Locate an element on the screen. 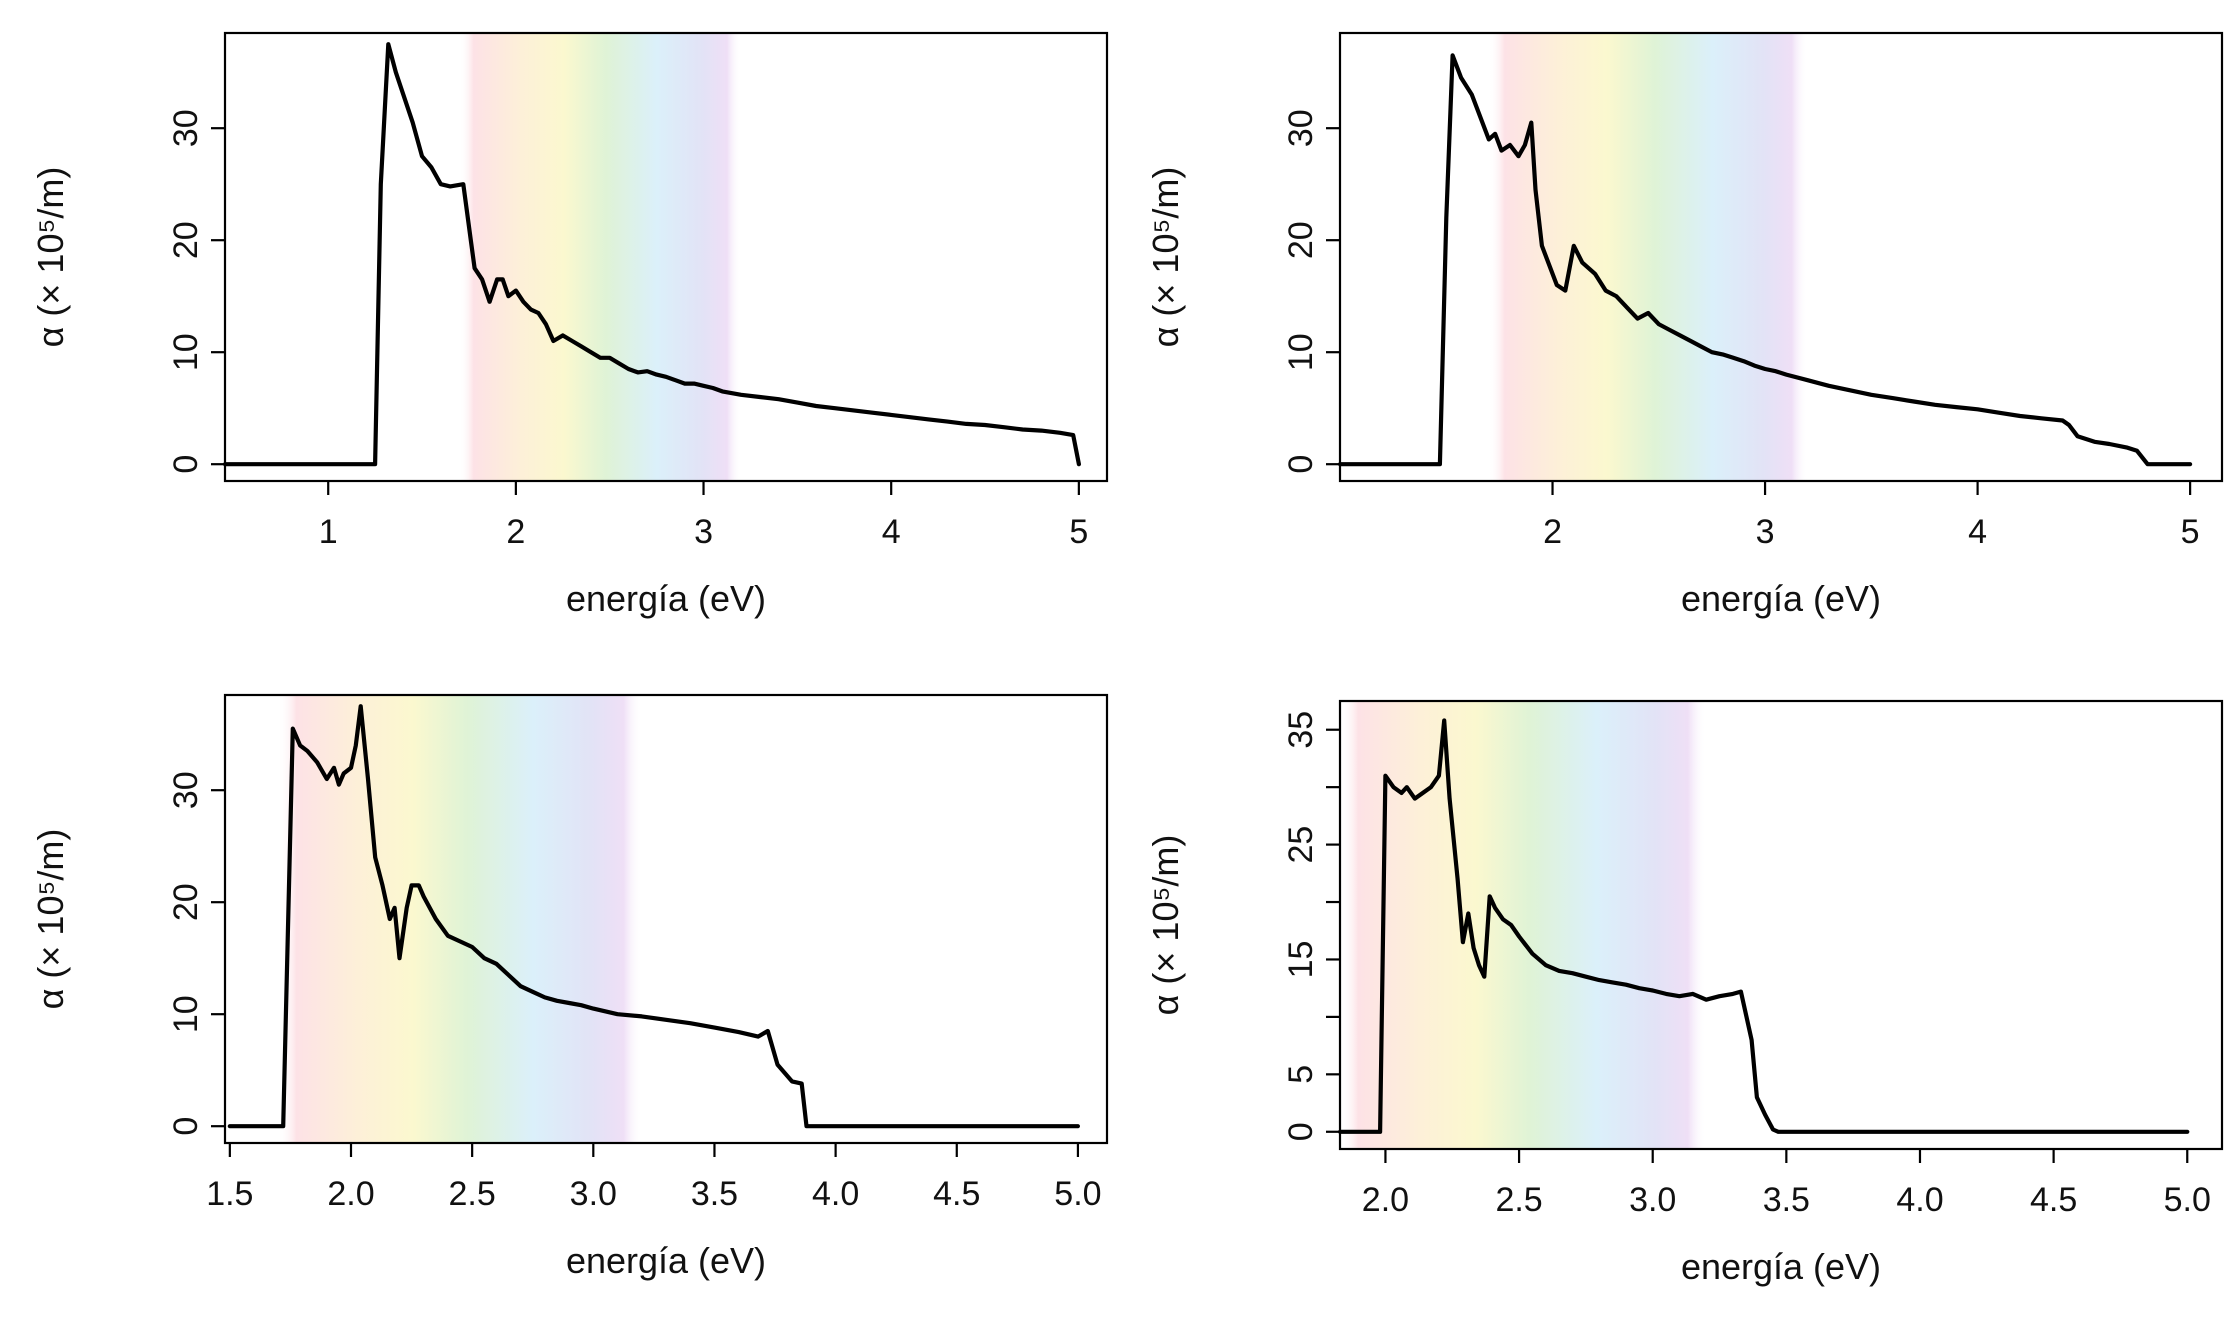  x-tick-label: 1 is located at coordinates (328, 532).